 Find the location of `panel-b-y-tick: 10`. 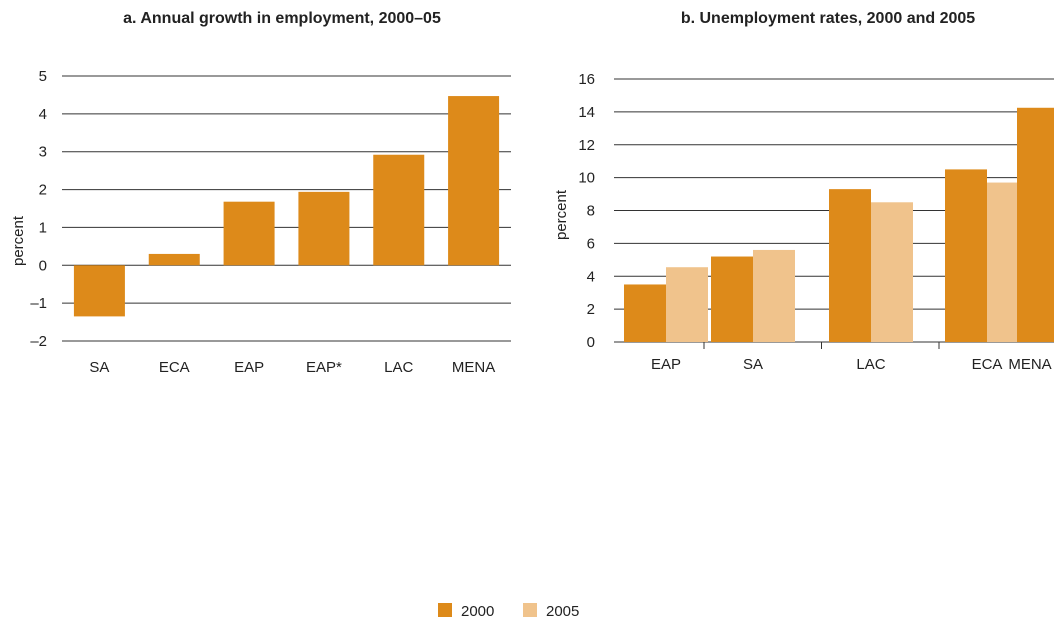

panel-b-y-tick: 10 is located at coordinates (586, 178).